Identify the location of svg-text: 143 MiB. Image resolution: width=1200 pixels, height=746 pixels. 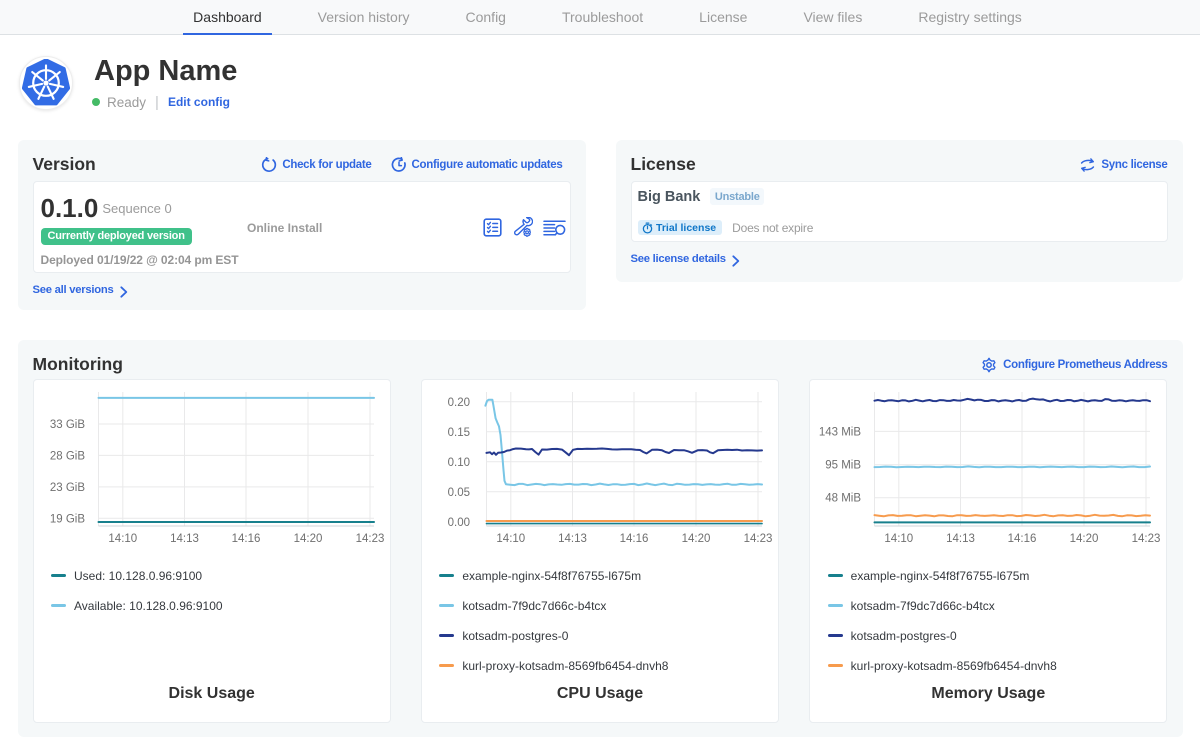
(840, 432).